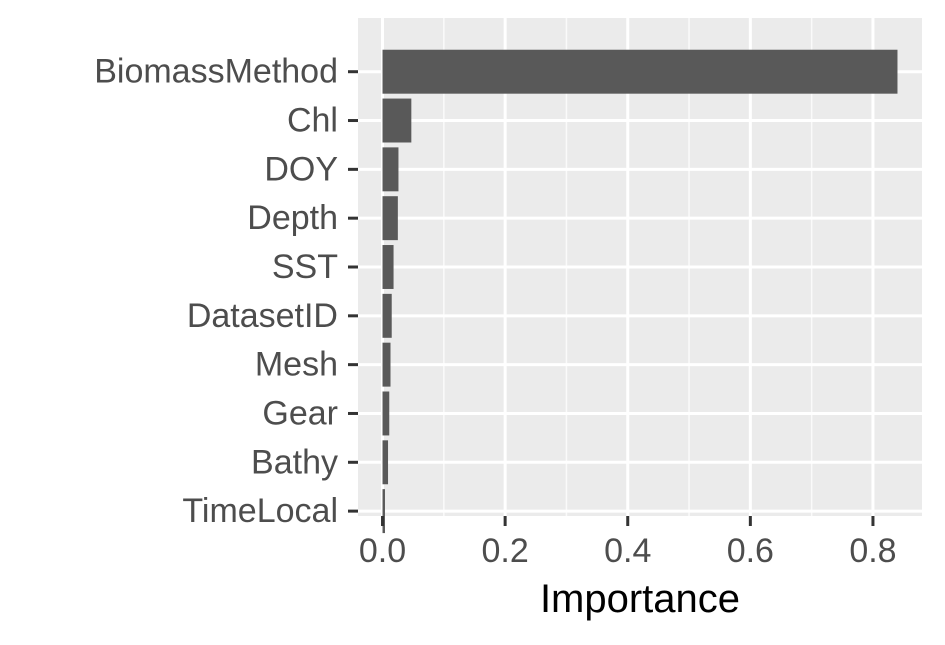  I want to click on y-tick-label: Bathy, so click(294, 462).